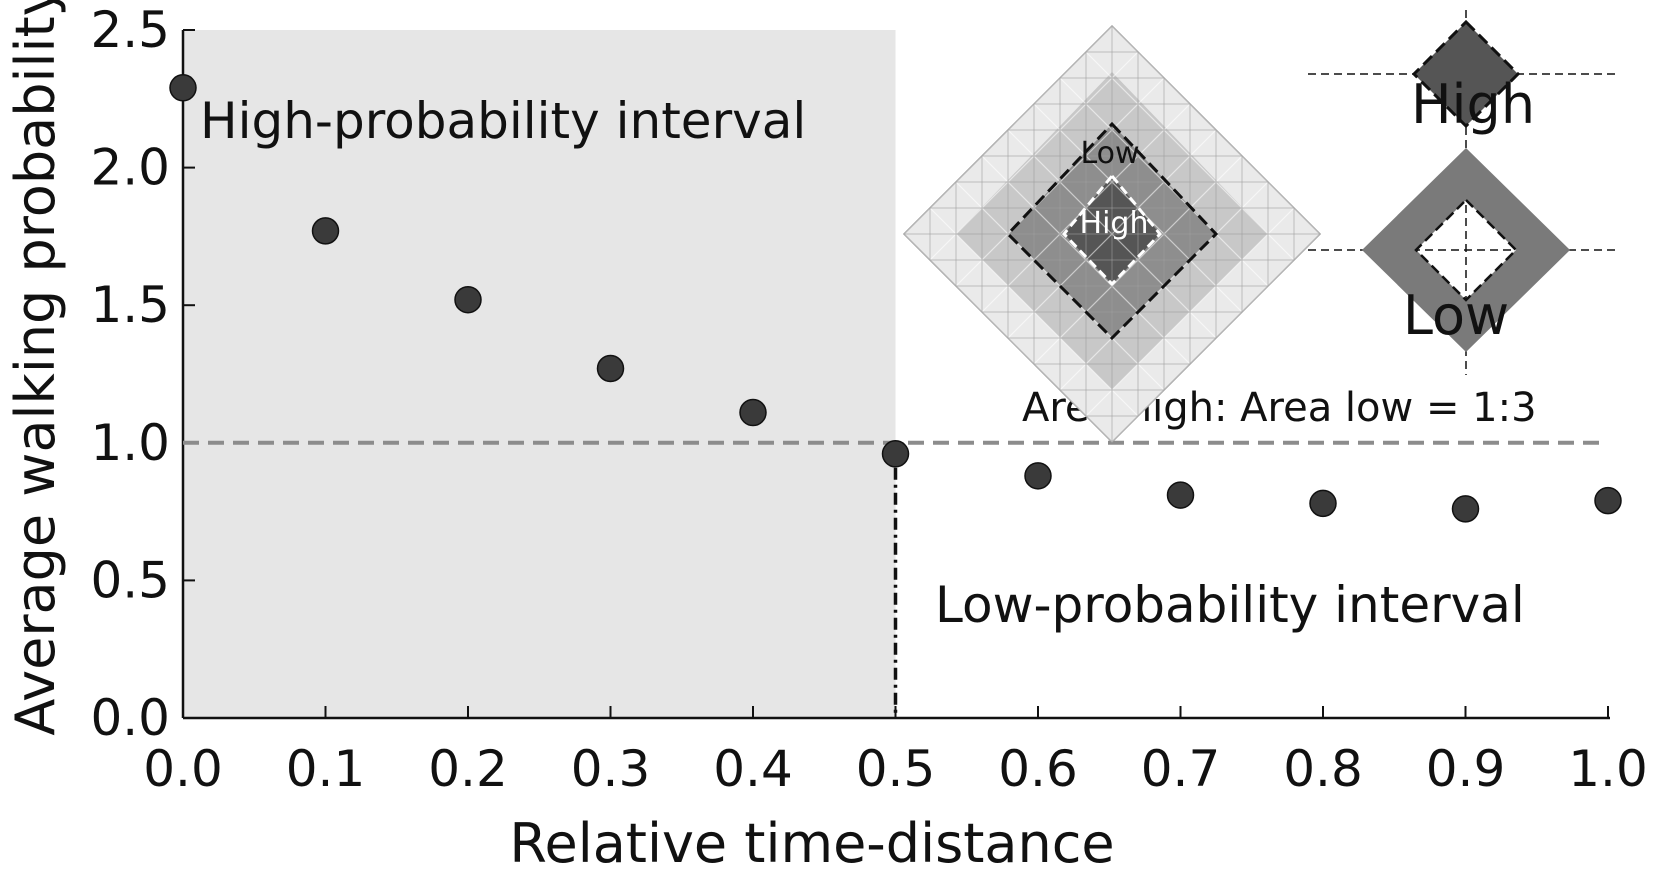  I want to click on y-tick-label: 1.5, so click(130, 305).